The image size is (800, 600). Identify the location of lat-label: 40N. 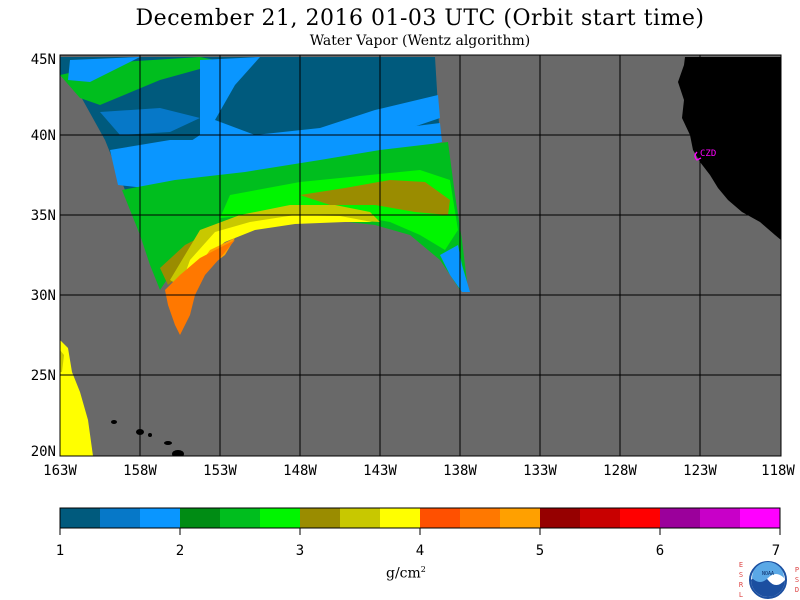
(43, 136).